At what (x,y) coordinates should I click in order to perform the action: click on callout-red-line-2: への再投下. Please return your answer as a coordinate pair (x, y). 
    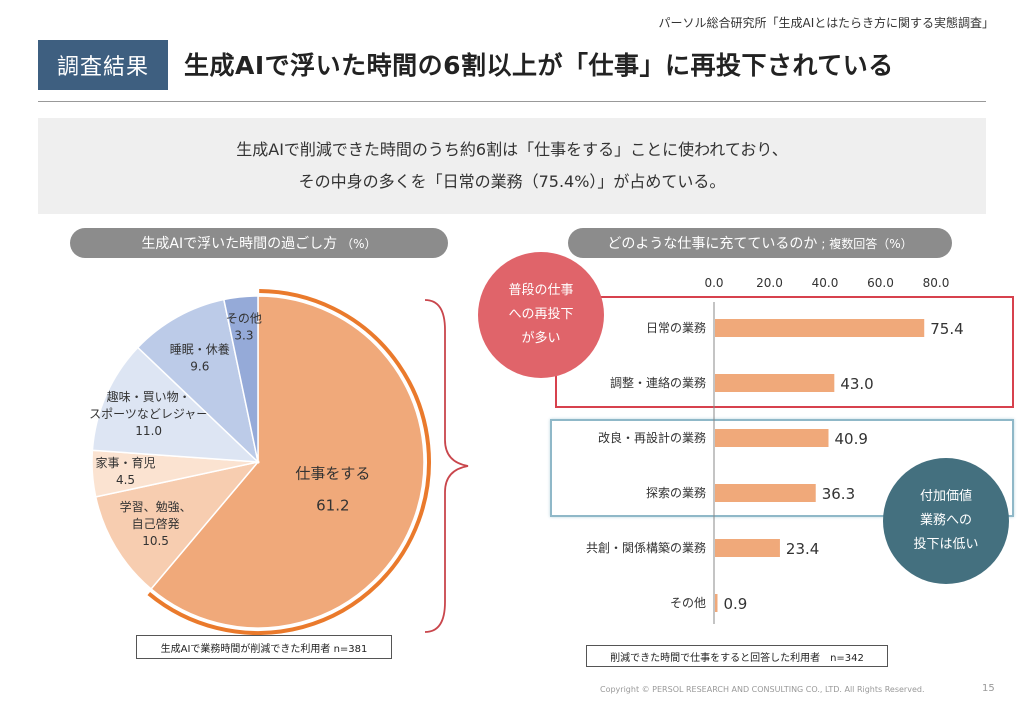
    Looking at the image, I should click on (541, 314).